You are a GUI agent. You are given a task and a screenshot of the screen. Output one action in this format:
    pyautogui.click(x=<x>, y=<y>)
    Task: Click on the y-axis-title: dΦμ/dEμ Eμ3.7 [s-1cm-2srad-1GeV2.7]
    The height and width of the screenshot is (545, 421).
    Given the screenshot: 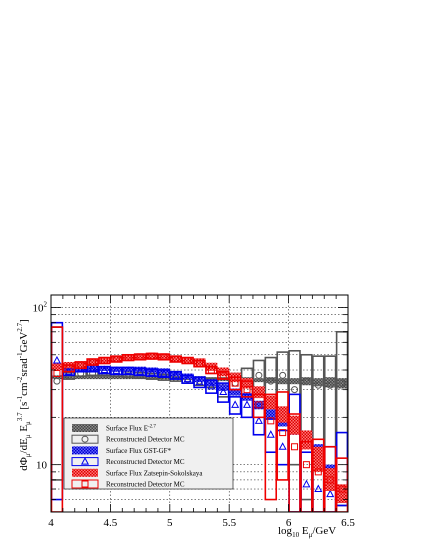 What is the action you would take?
    pyautogui.click(x=24, y=395)
    